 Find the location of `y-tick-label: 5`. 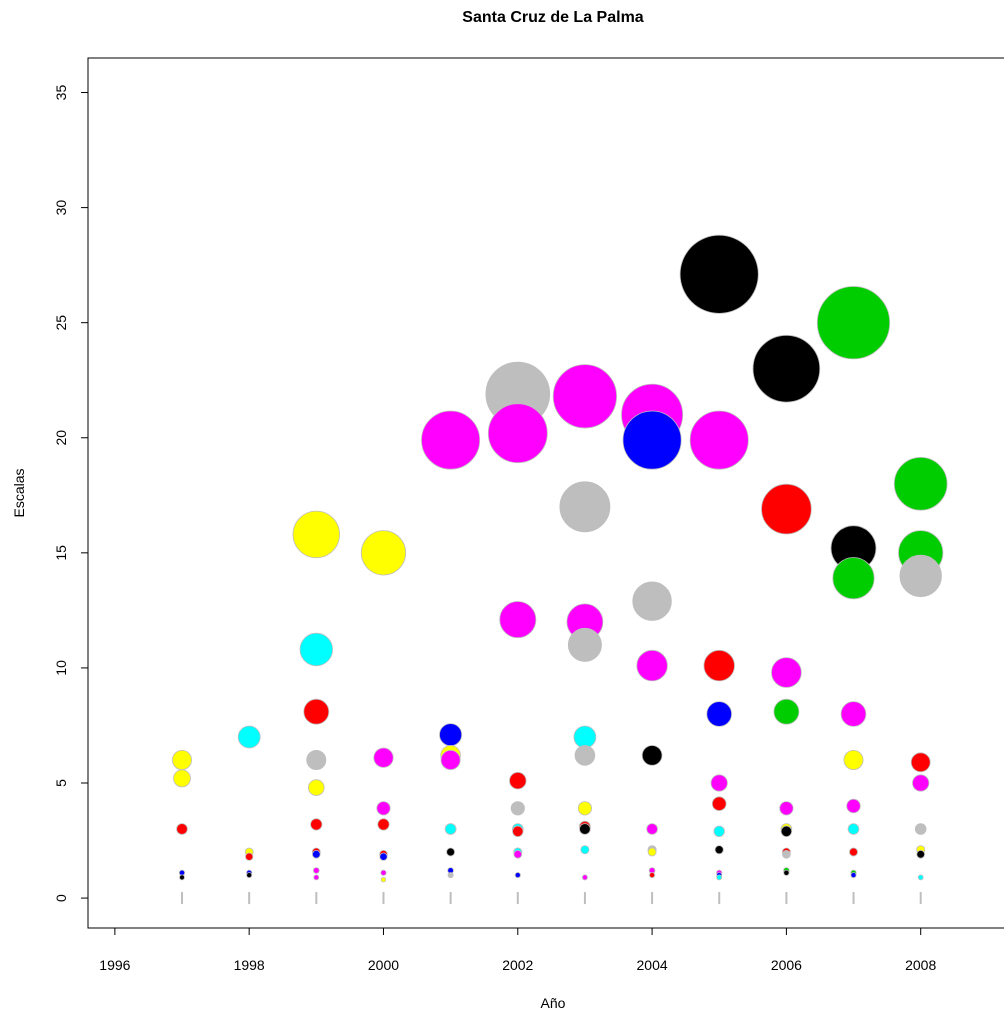

y-tick-label: 5 is located at coordinates (61, 783).